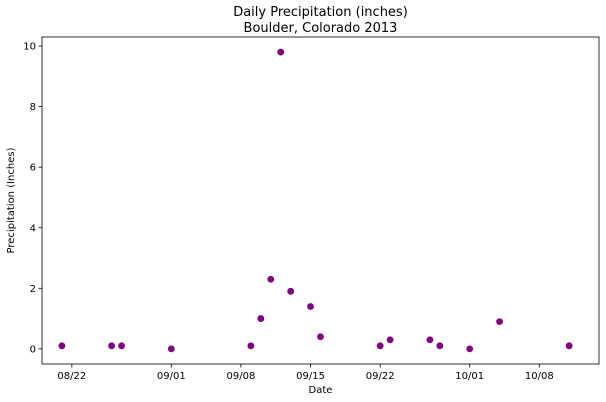 This screenshot has height=402, width=606. What do you see at coordinates (33, 349) in the screenshot?
I see `y-tick-label: 0` at bounding box center [33, 349].